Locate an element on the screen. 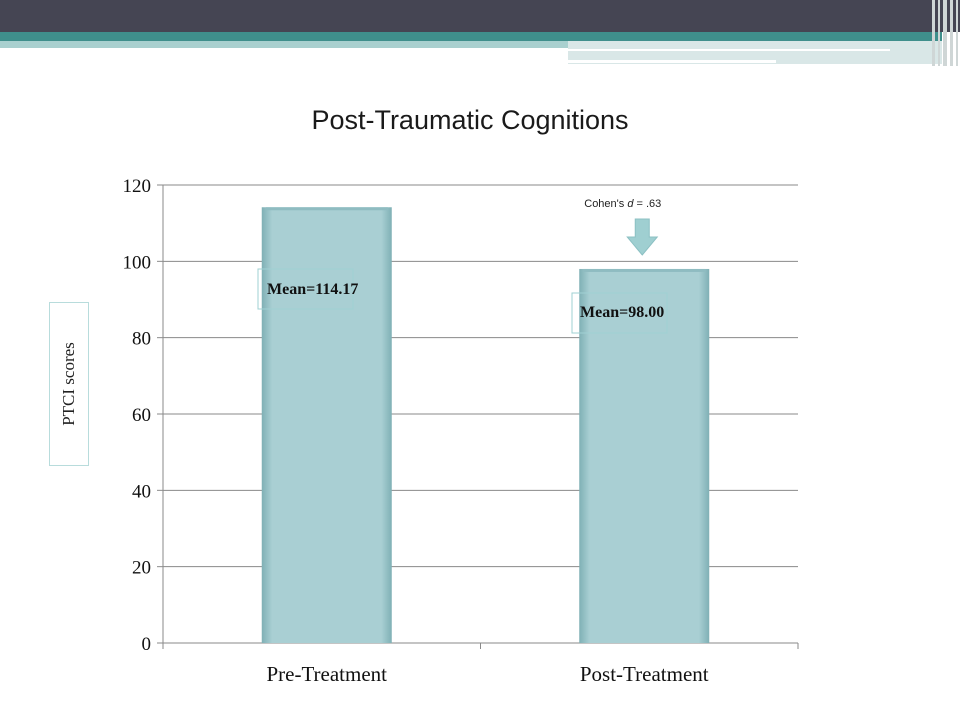 The width and height of the screenshot is (960, 720). data-label: Mean=98.00 is located at coordinates (622, 312).